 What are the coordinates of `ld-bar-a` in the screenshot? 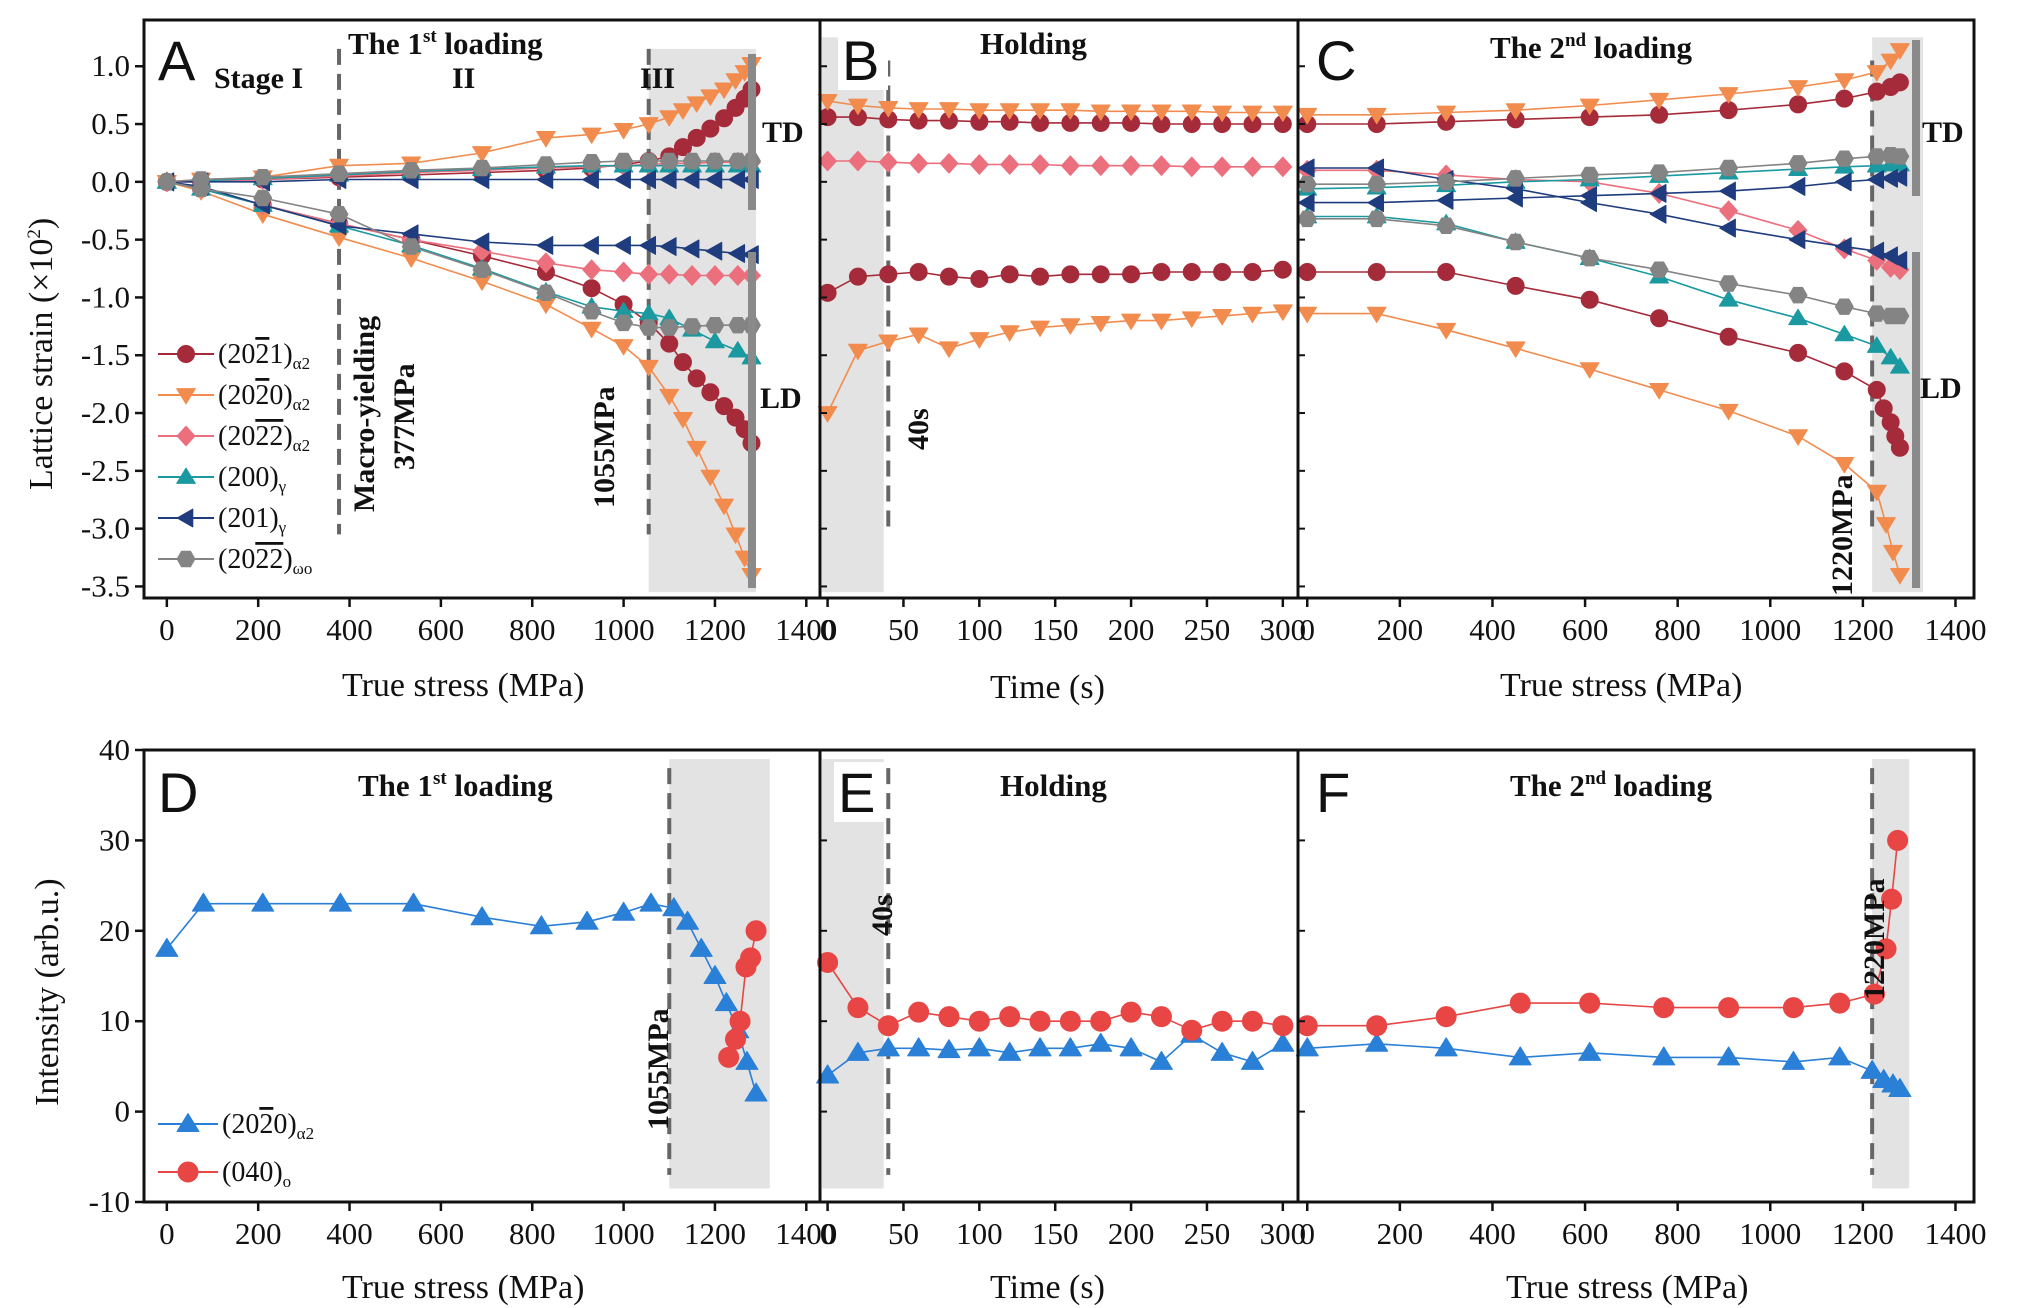 It's located at (752, 420).